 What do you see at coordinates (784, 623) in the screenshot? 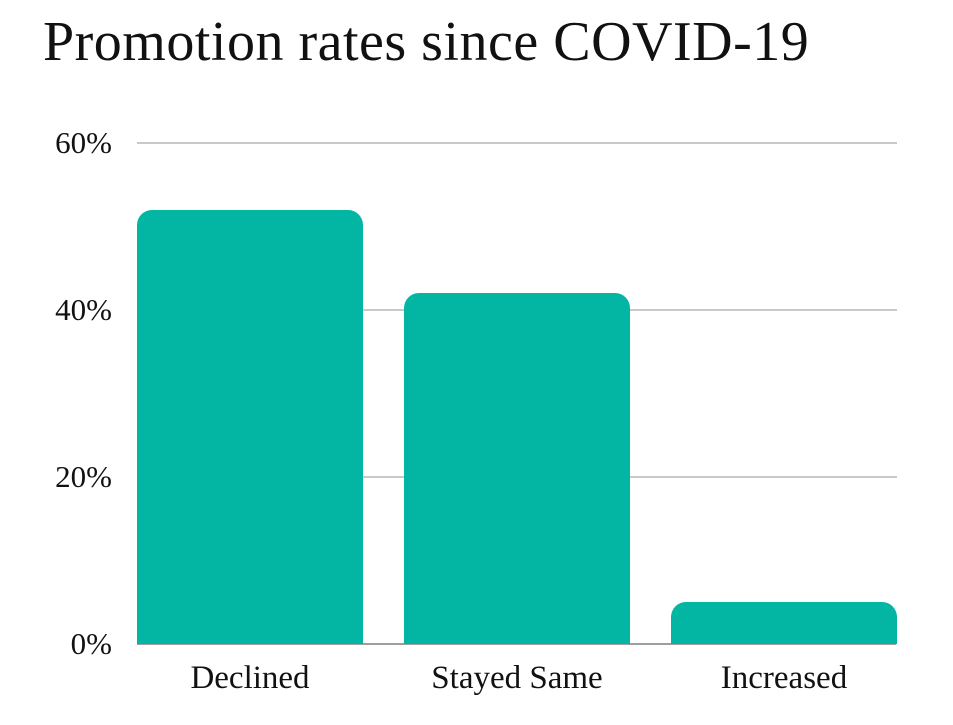
I see `bar-increased` at bounding box center [784, 623].